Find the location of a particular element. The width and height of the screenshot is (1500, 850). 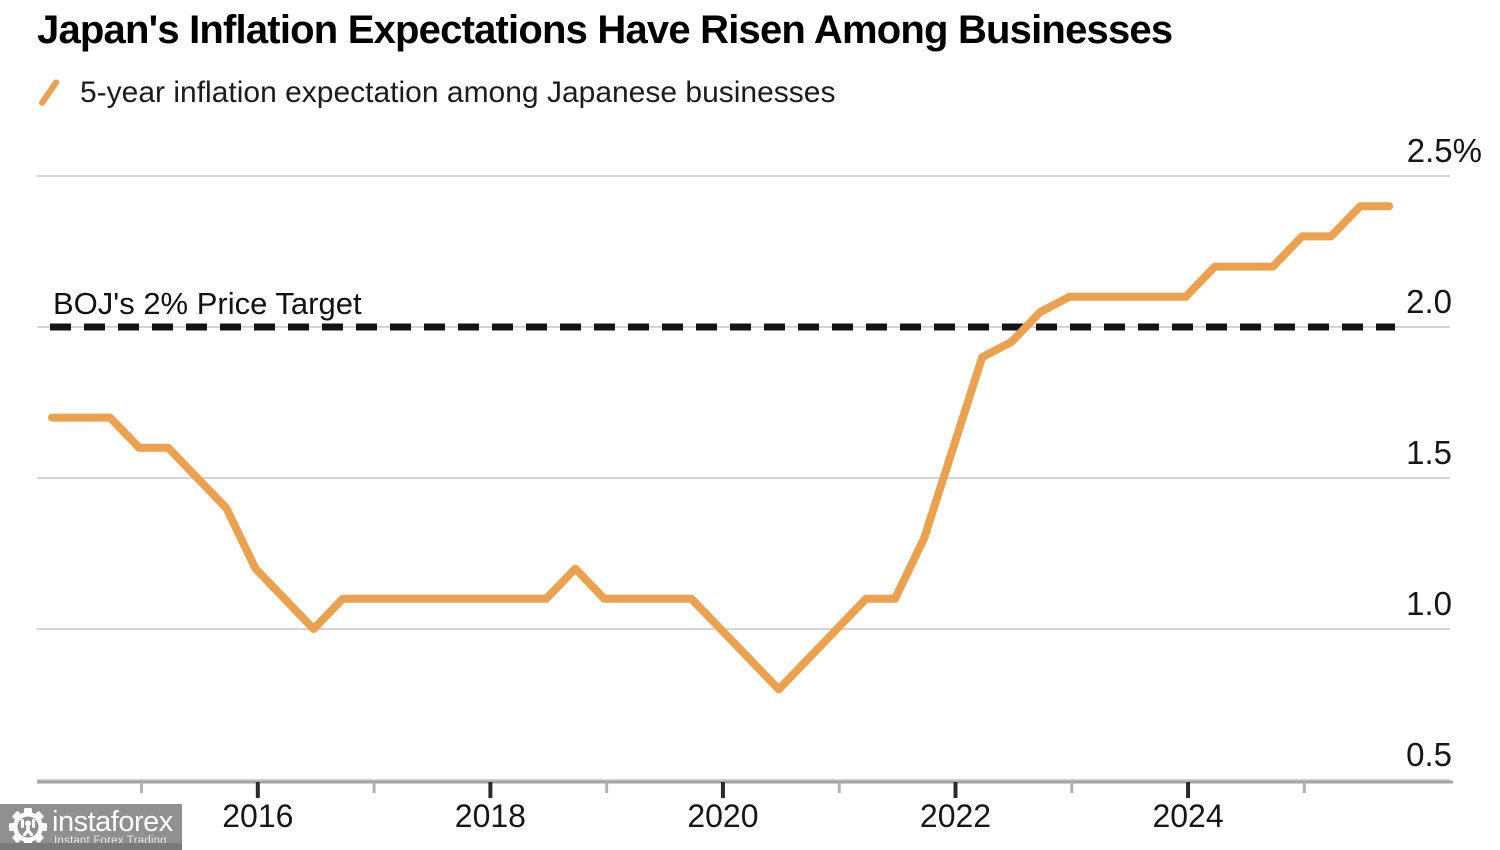

watermark-brand: instaforex is located at coordinates (112, 822).